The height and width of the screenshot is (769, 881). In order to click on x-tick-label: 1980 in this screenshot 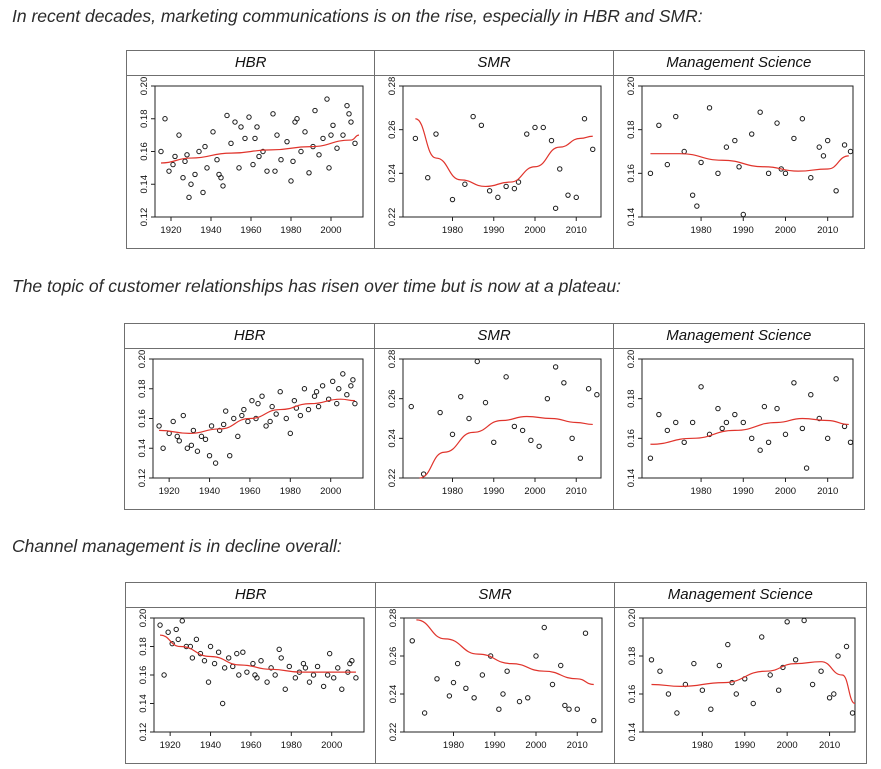, I will do `click(452, 491)`.